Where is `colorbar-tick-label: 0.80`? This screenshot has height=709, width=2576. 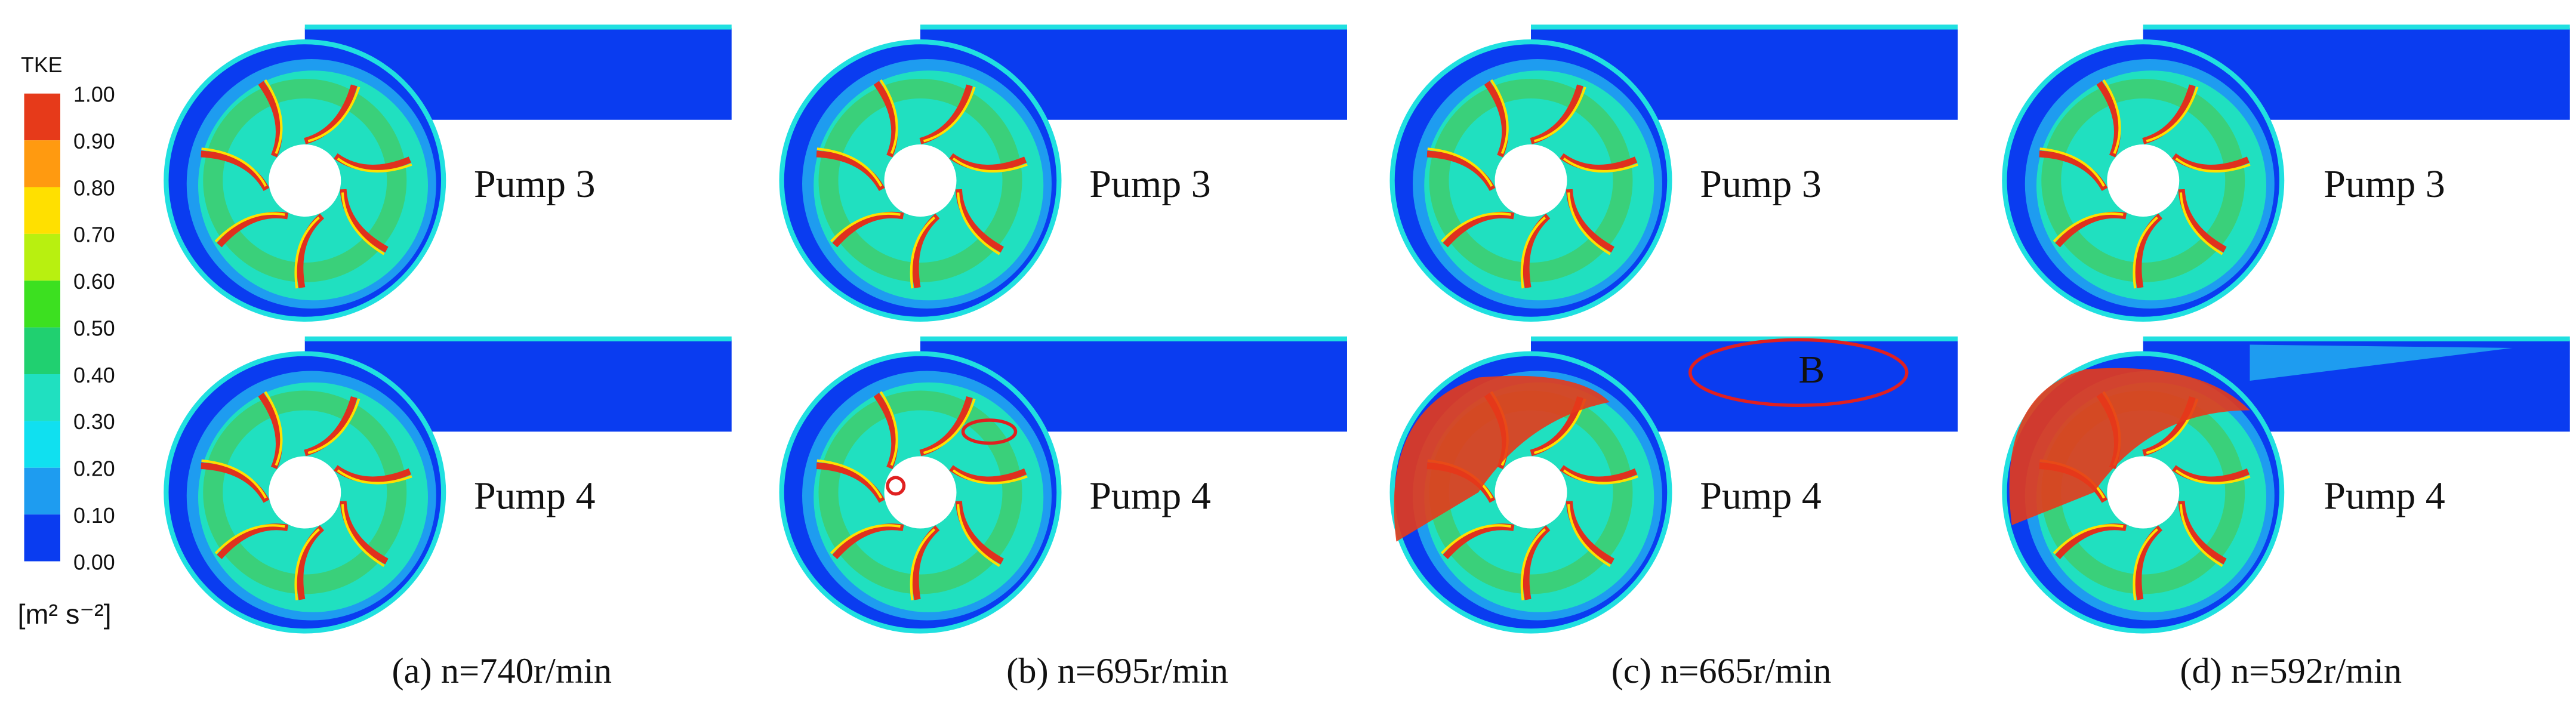
colorbar-tick-label: 0.80 is located at coordinates (94, 188).